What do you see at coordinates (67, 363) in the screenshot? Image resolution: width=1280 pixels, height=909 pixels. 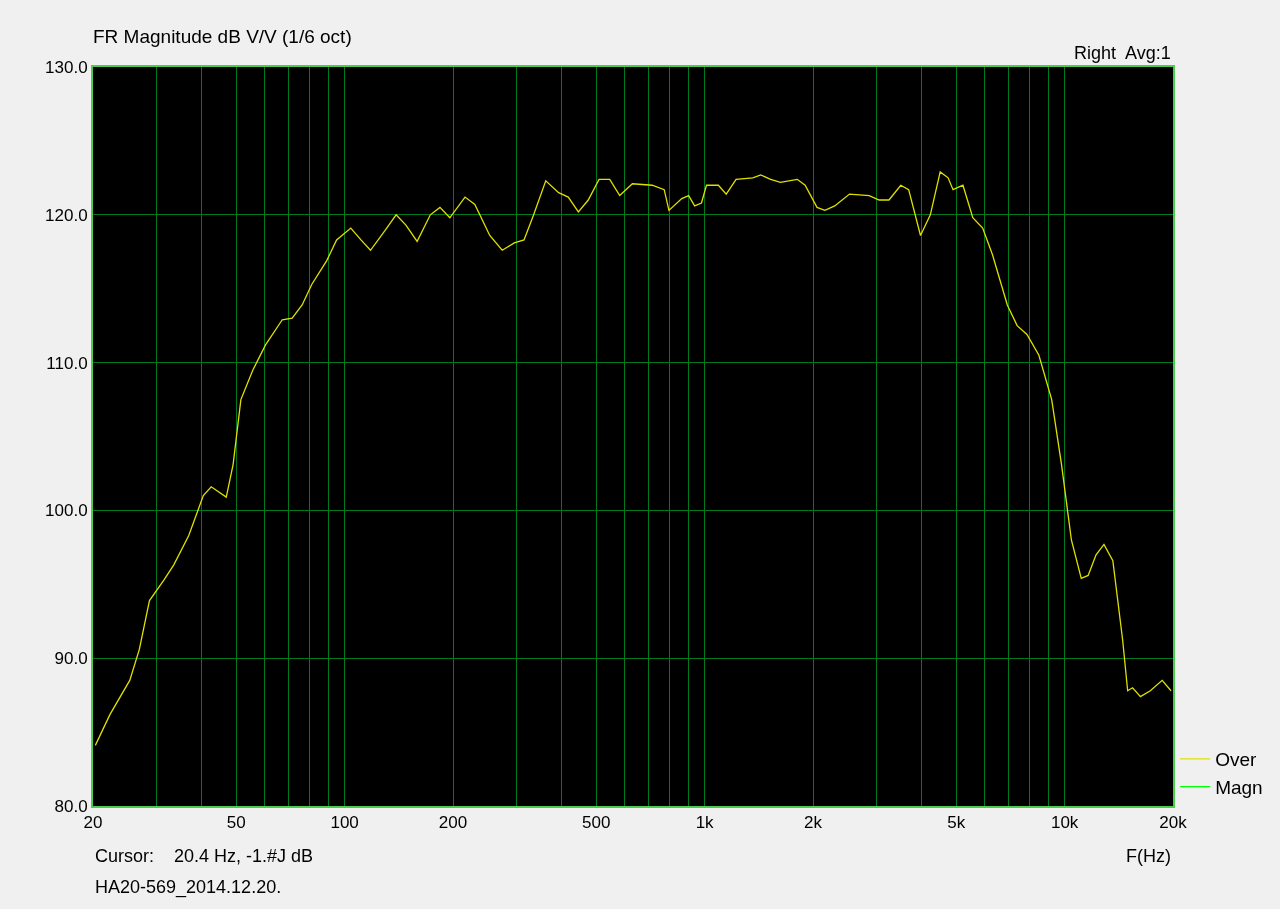 I see `y-tick-label: 110.0` at bounding box center [67, 363].